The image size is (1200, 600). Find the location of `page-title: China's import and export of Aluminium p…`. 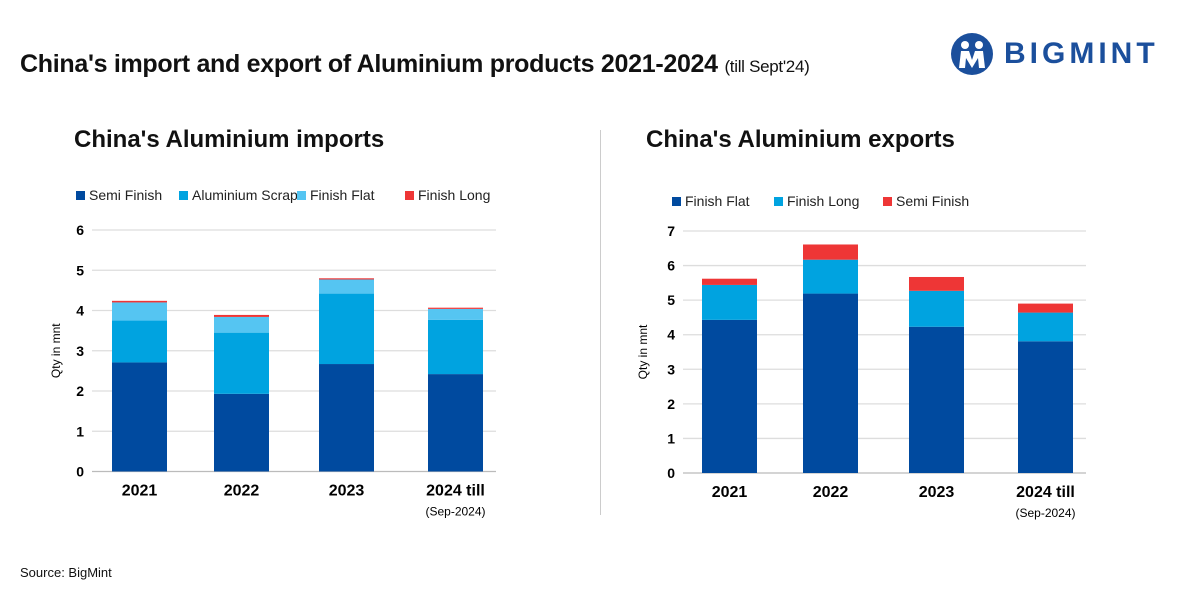

page-title: China's import and export of Aluminium p… is located at coordinates (415, 64).